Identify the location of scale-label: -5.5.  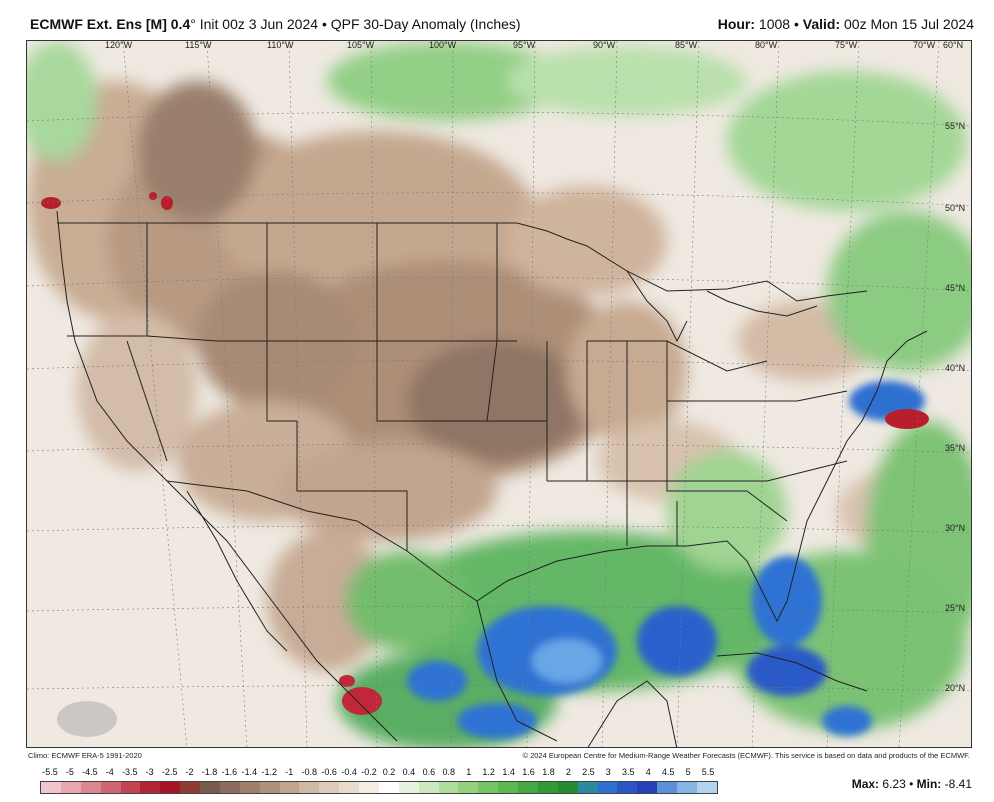
(50, 772).